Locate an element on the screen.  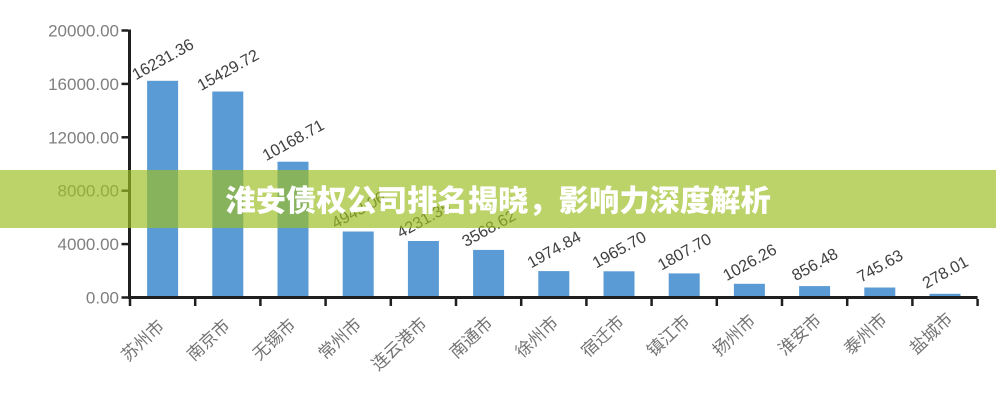
svg-text: 16000.00 is located at coordinates (83, 84).